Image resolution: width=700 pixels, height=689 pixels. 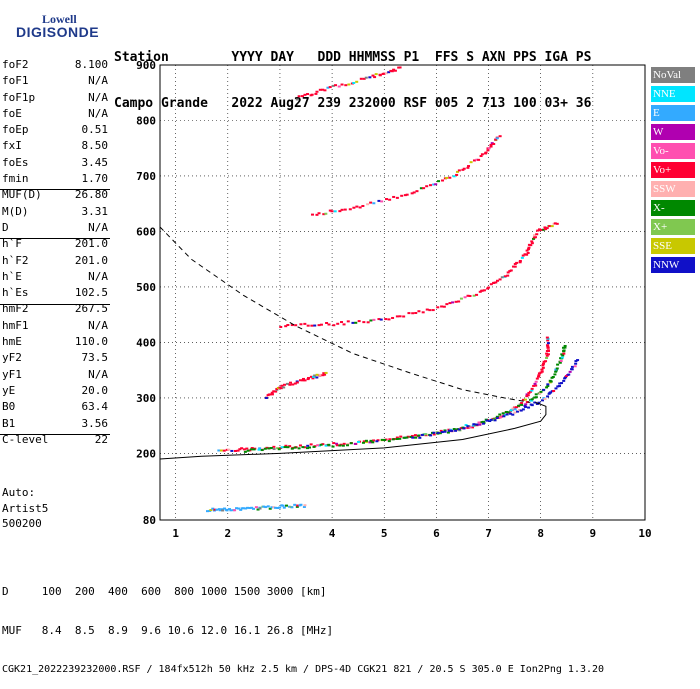 I want to click on param-label: foEs, so click(x=15, y=162).